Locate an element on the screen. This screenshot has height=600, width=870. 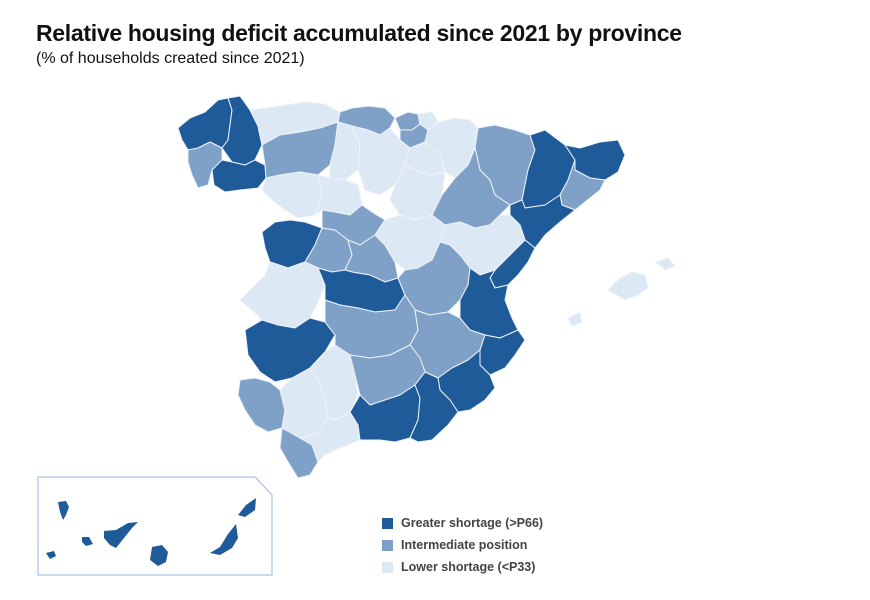
chart-subtitle: (% of households created since 2021) is located at coordinates (170, 58).